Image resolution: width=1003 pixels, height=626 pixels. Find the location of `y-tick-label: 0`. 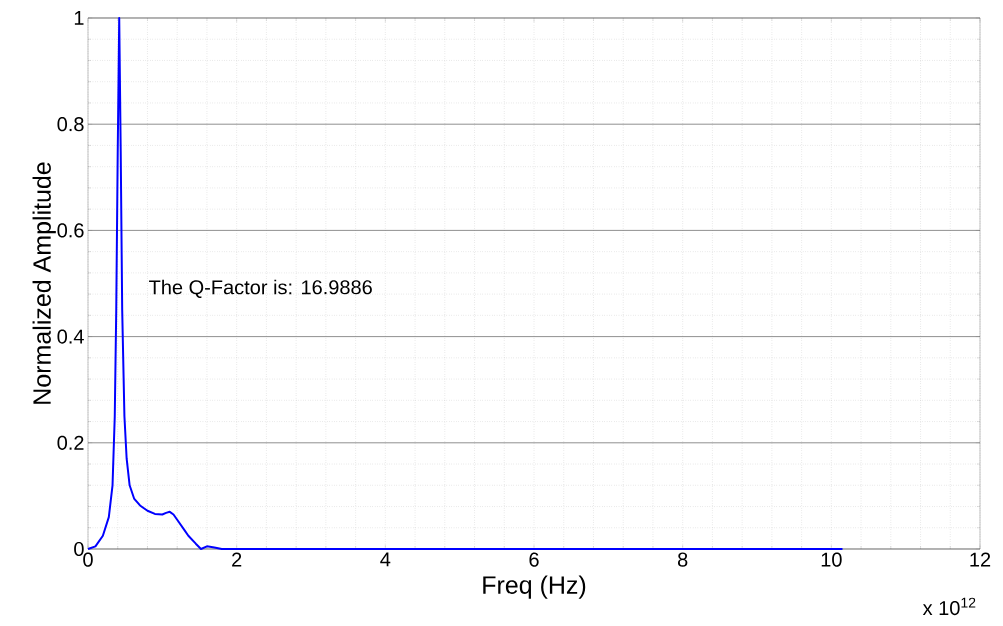

y-tick-label: 0 is located at coordinates (79, 549).